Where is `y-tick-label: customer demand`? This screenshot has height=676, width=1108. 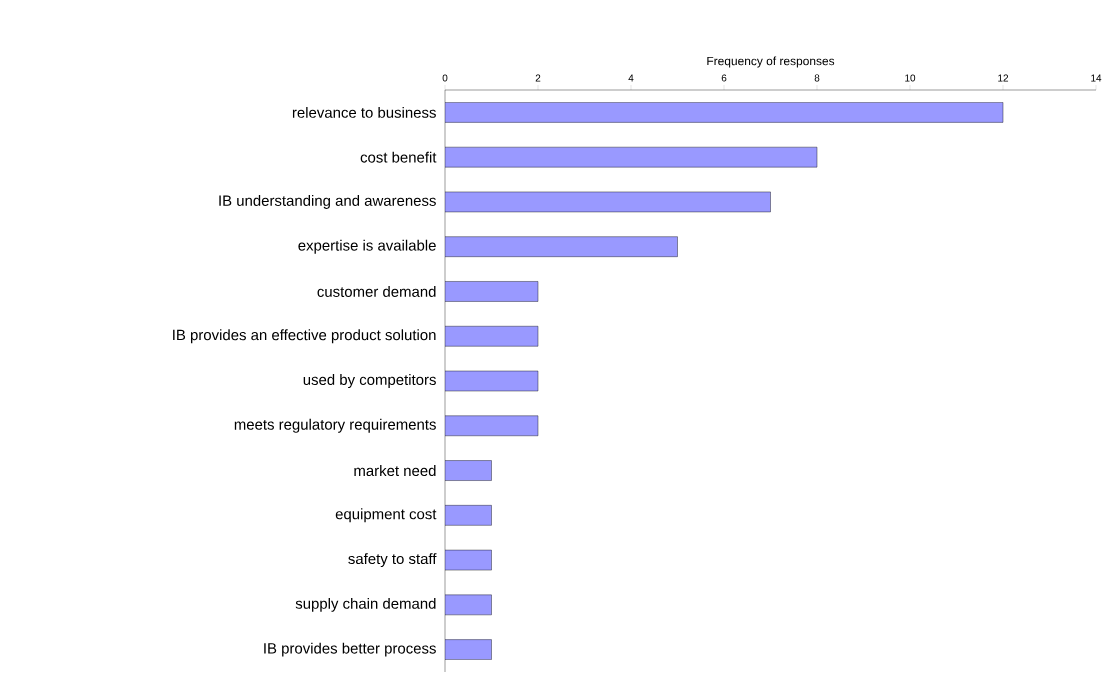 y-tick-label: customer demand is located at coordinates (376, 291).